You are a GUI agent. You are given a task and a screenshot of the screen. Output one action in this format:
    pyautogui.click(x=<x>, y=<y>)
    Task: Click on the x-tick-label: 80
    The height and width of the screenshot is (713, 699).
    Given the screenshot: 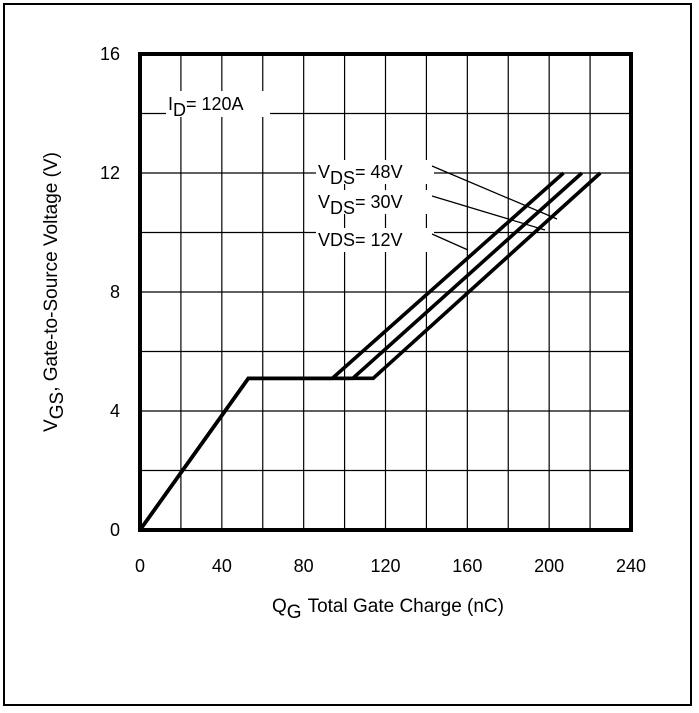 What is the action you would take?
    pyautogui.click(x=304, y=566)
    